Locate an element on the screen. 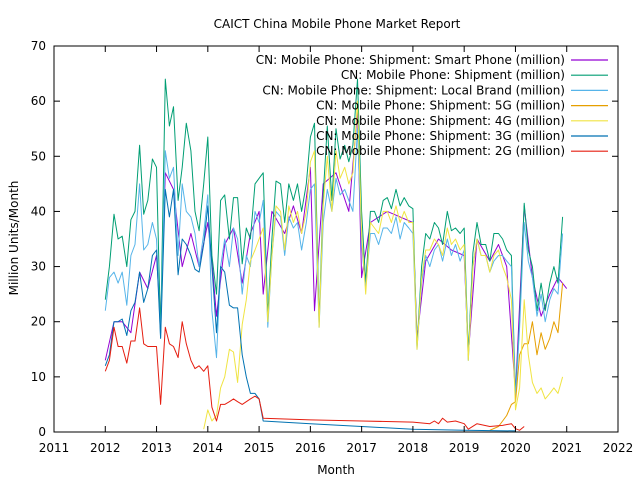 The width and height of the screenshot is (640, 480). x-tick-label: 2018 is located at coordinates (413, 448).